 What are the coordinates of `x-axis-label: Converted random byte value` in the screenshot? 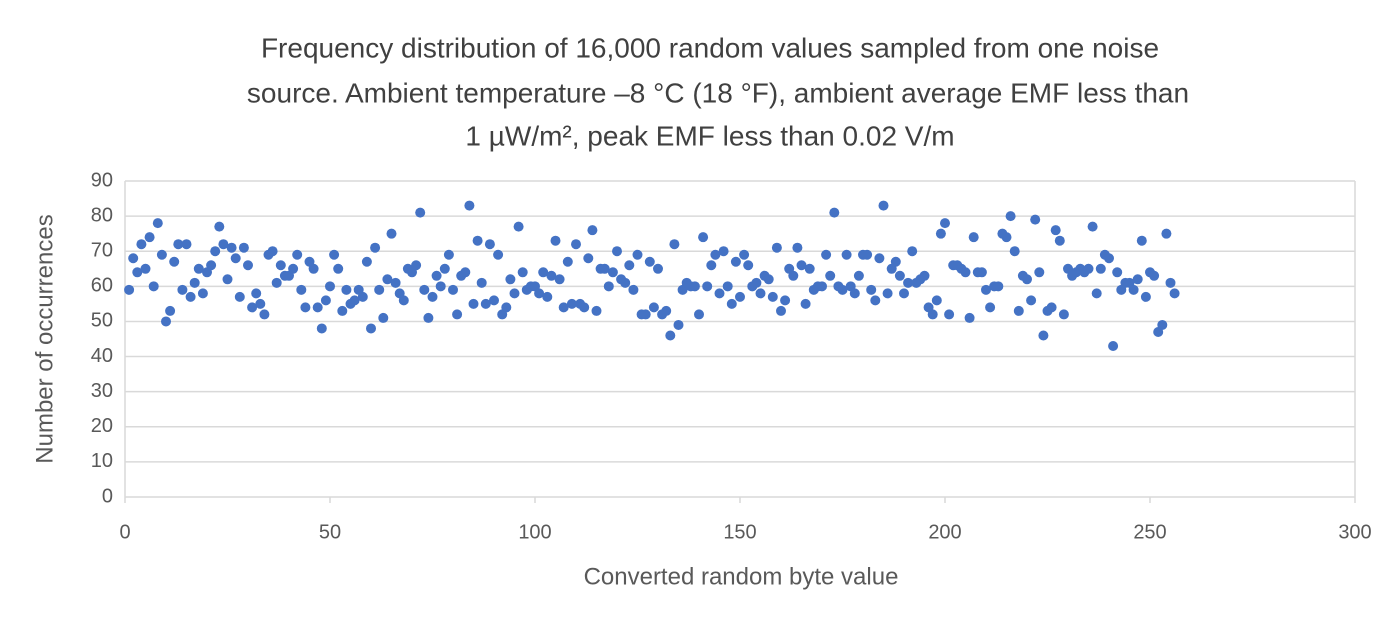 It's located at (741, 576).